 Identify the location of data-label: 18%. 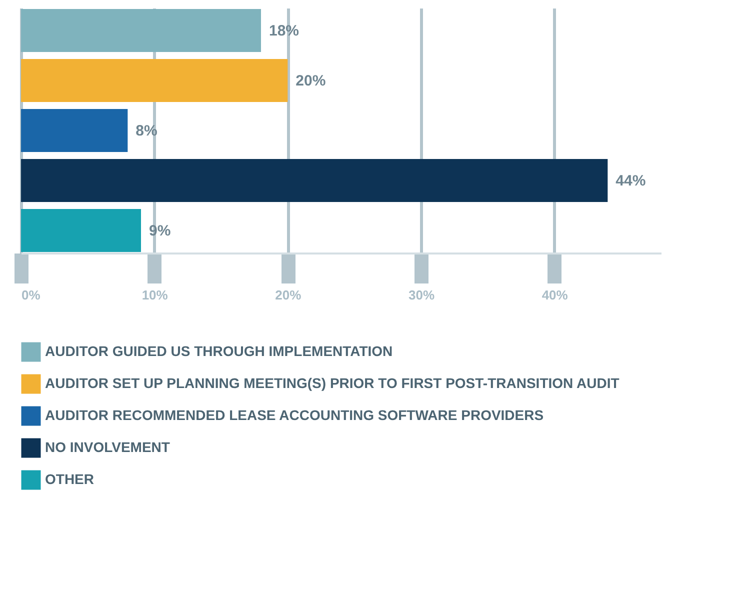
(284, 31).